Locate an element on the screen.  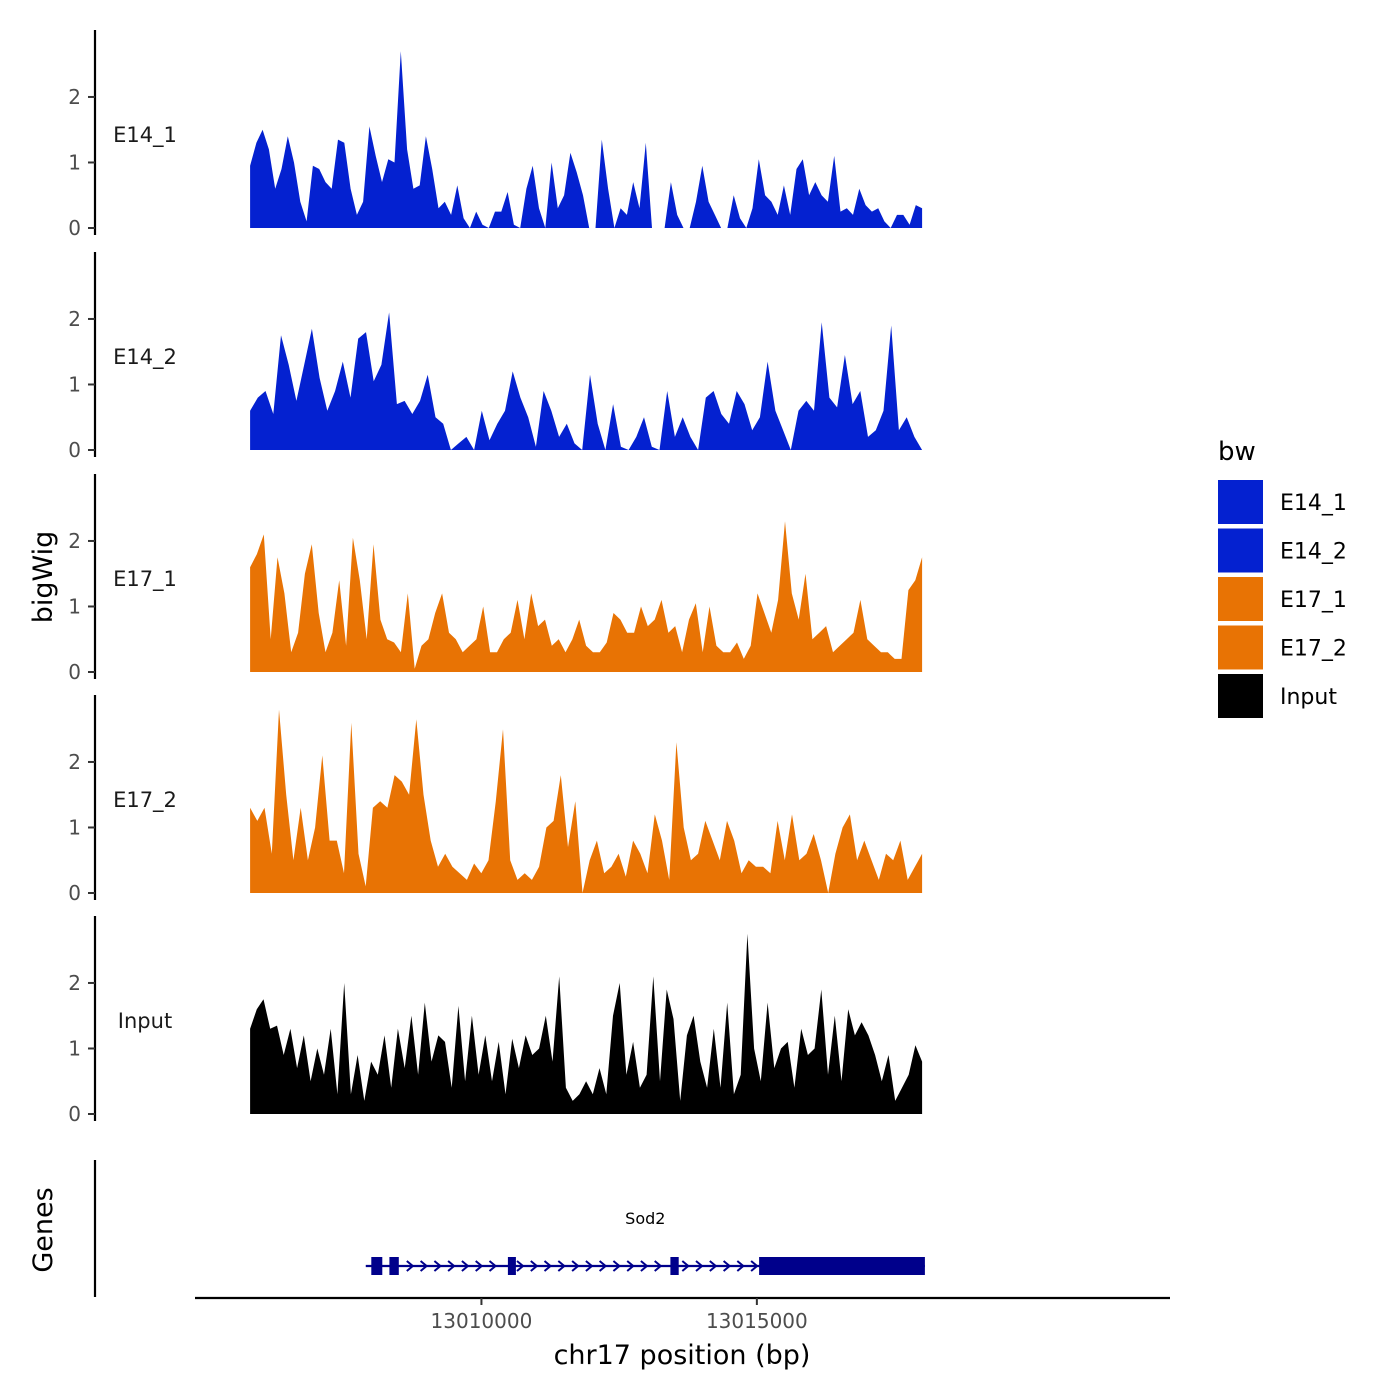
track-Input: 0 1 2 Input is located at coordinates (495, 1021).